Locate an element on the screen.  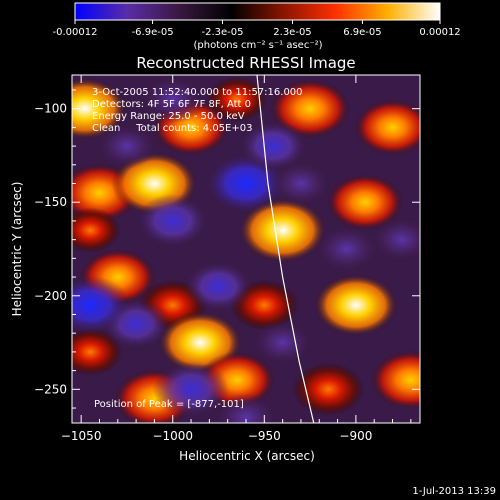
y-tick-label: −250 is located at coordinates (50, 389).